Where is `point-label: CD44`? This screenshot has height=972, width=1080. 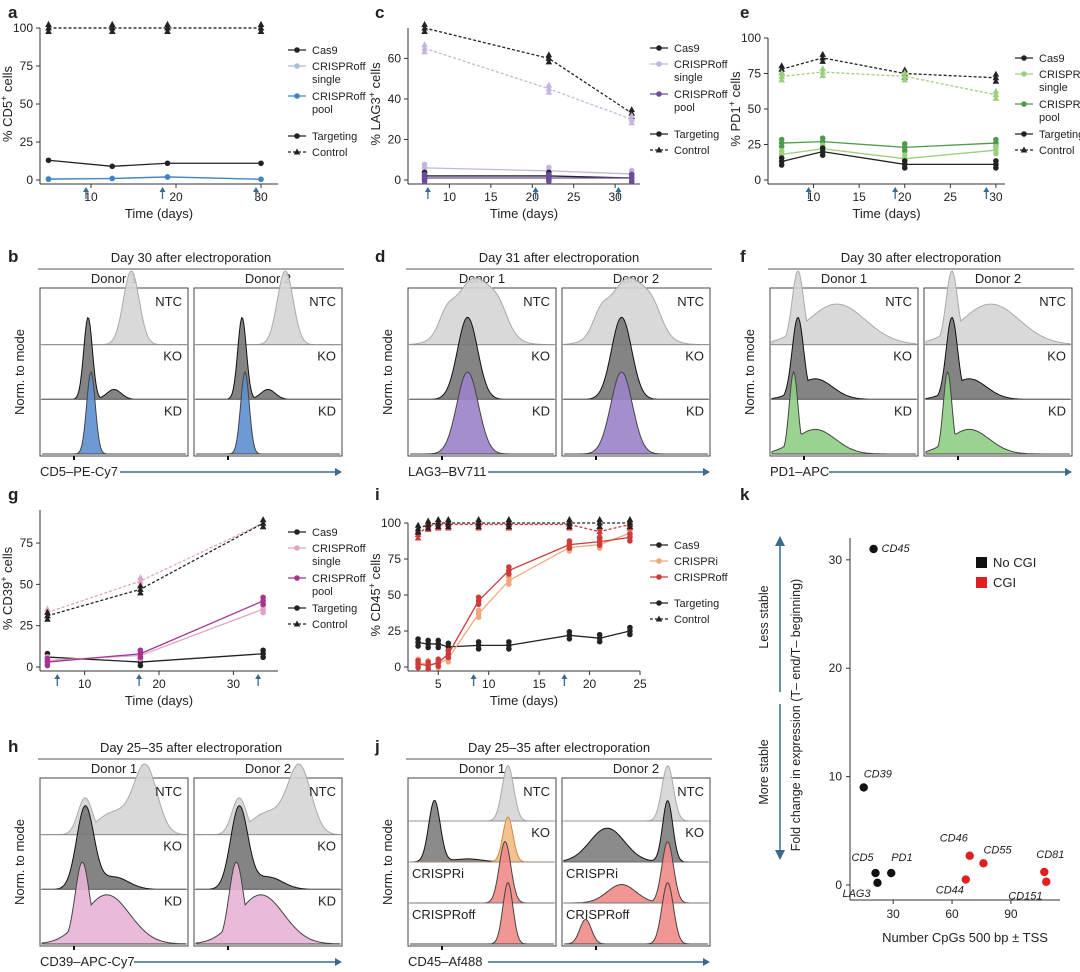 point-label: CD44 is located at coordinates (950, 891).